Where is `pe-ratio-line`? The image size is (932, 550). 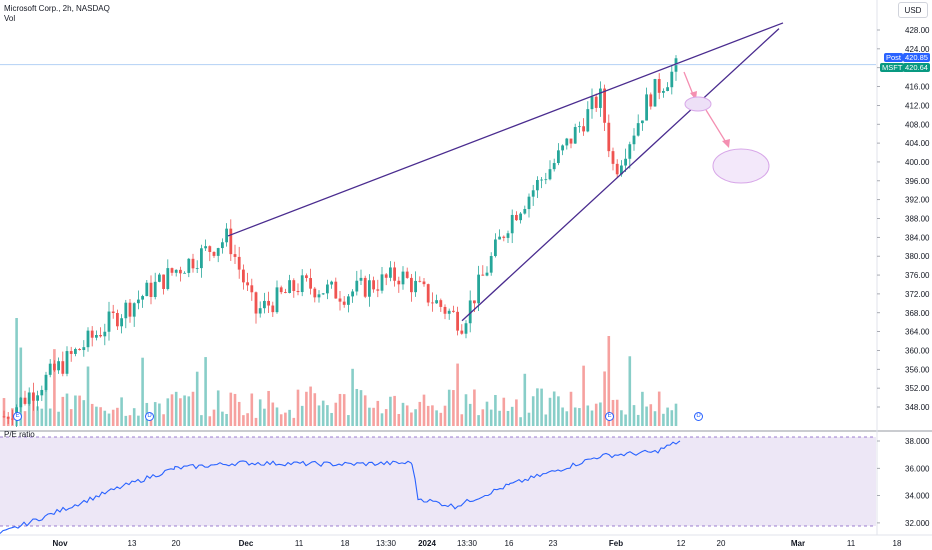
pe-ratio-line is located at coordinates (340, 487).